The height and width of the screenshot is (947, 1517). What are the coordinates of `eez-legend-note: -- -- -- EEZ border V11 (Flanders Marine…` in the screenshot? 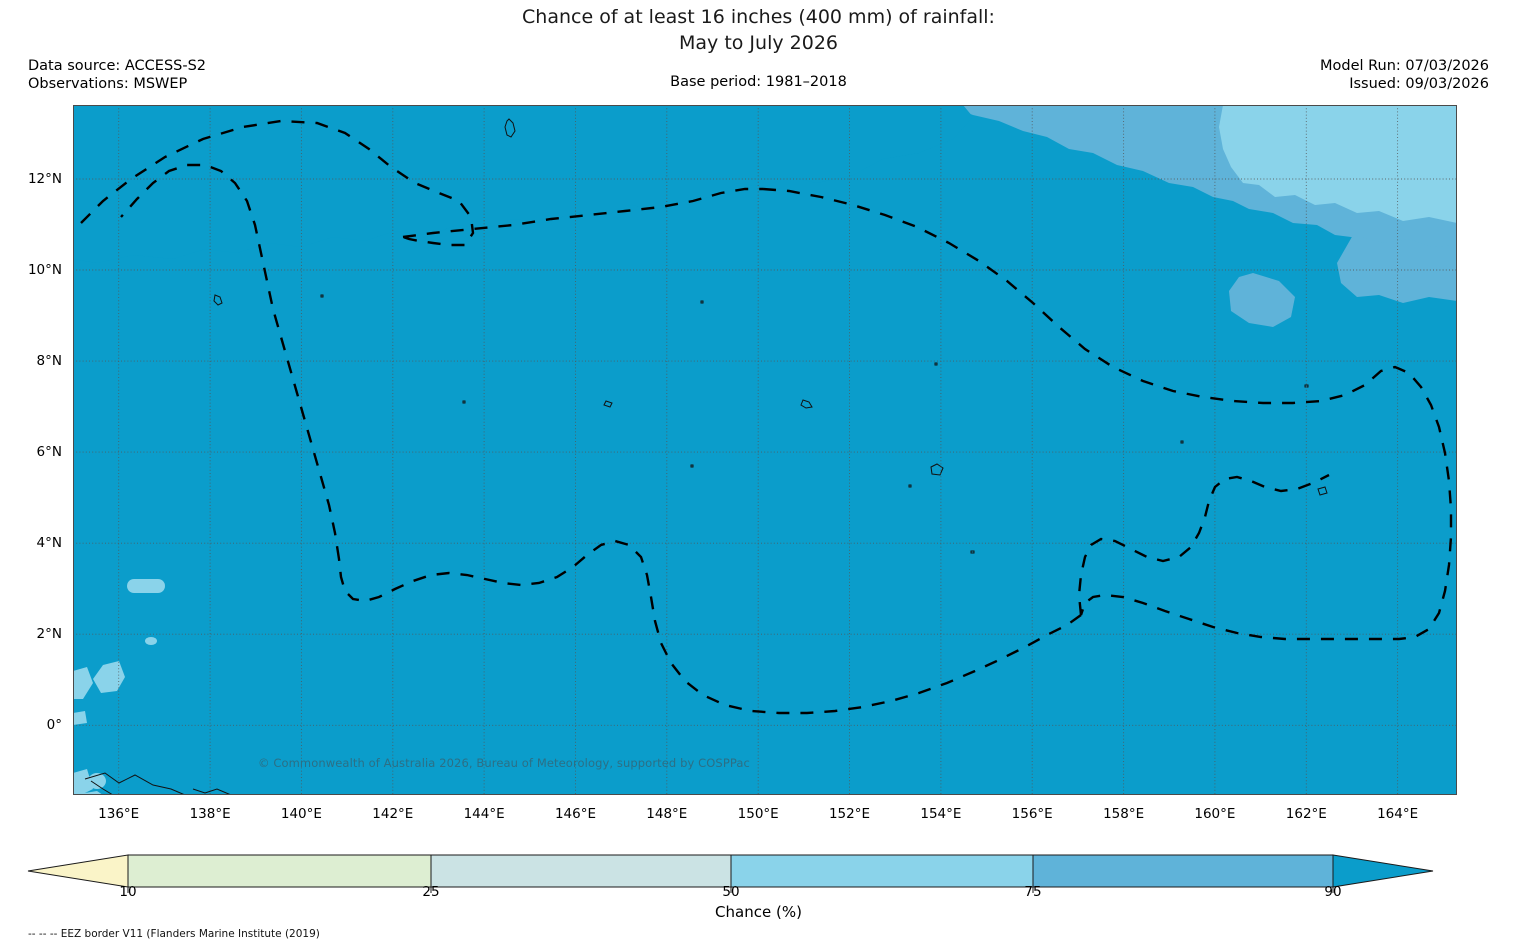 It's located at (174, 934).